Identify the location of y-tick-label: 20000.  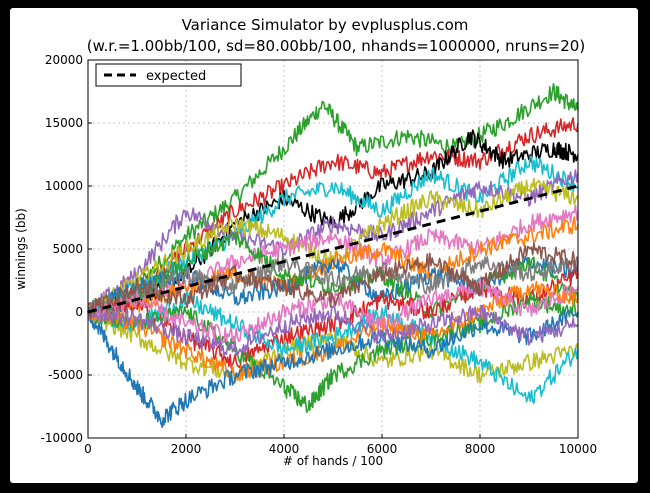
(64, 60).